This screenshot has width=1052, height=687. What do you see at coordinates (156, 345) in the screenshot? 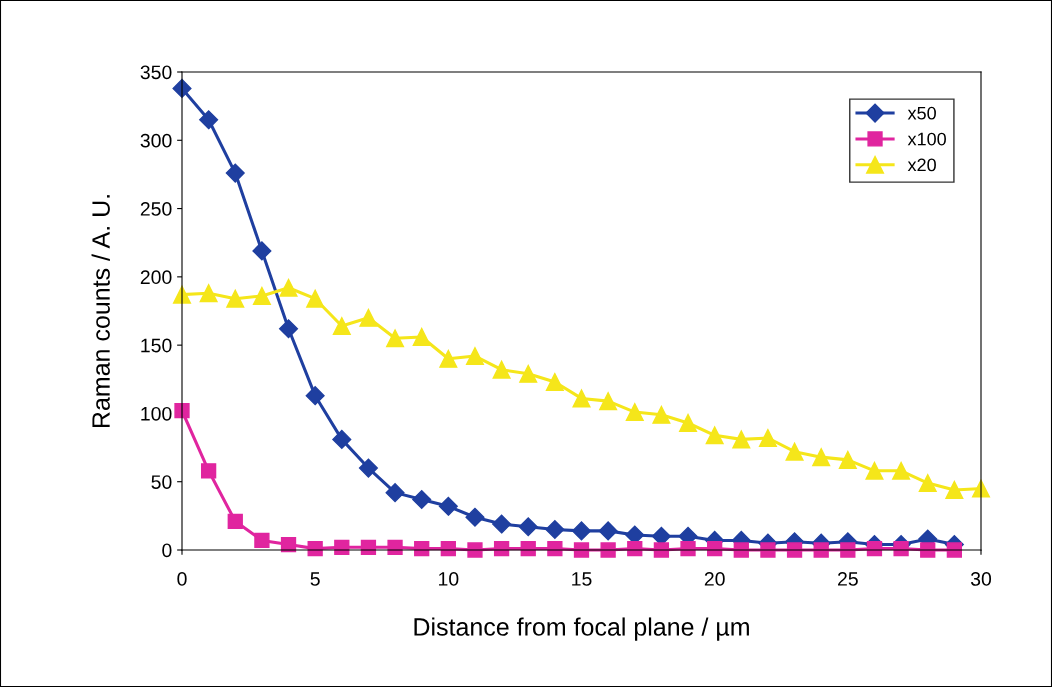
I see `y-tick-label: 150` at bounding box center [156, 345].